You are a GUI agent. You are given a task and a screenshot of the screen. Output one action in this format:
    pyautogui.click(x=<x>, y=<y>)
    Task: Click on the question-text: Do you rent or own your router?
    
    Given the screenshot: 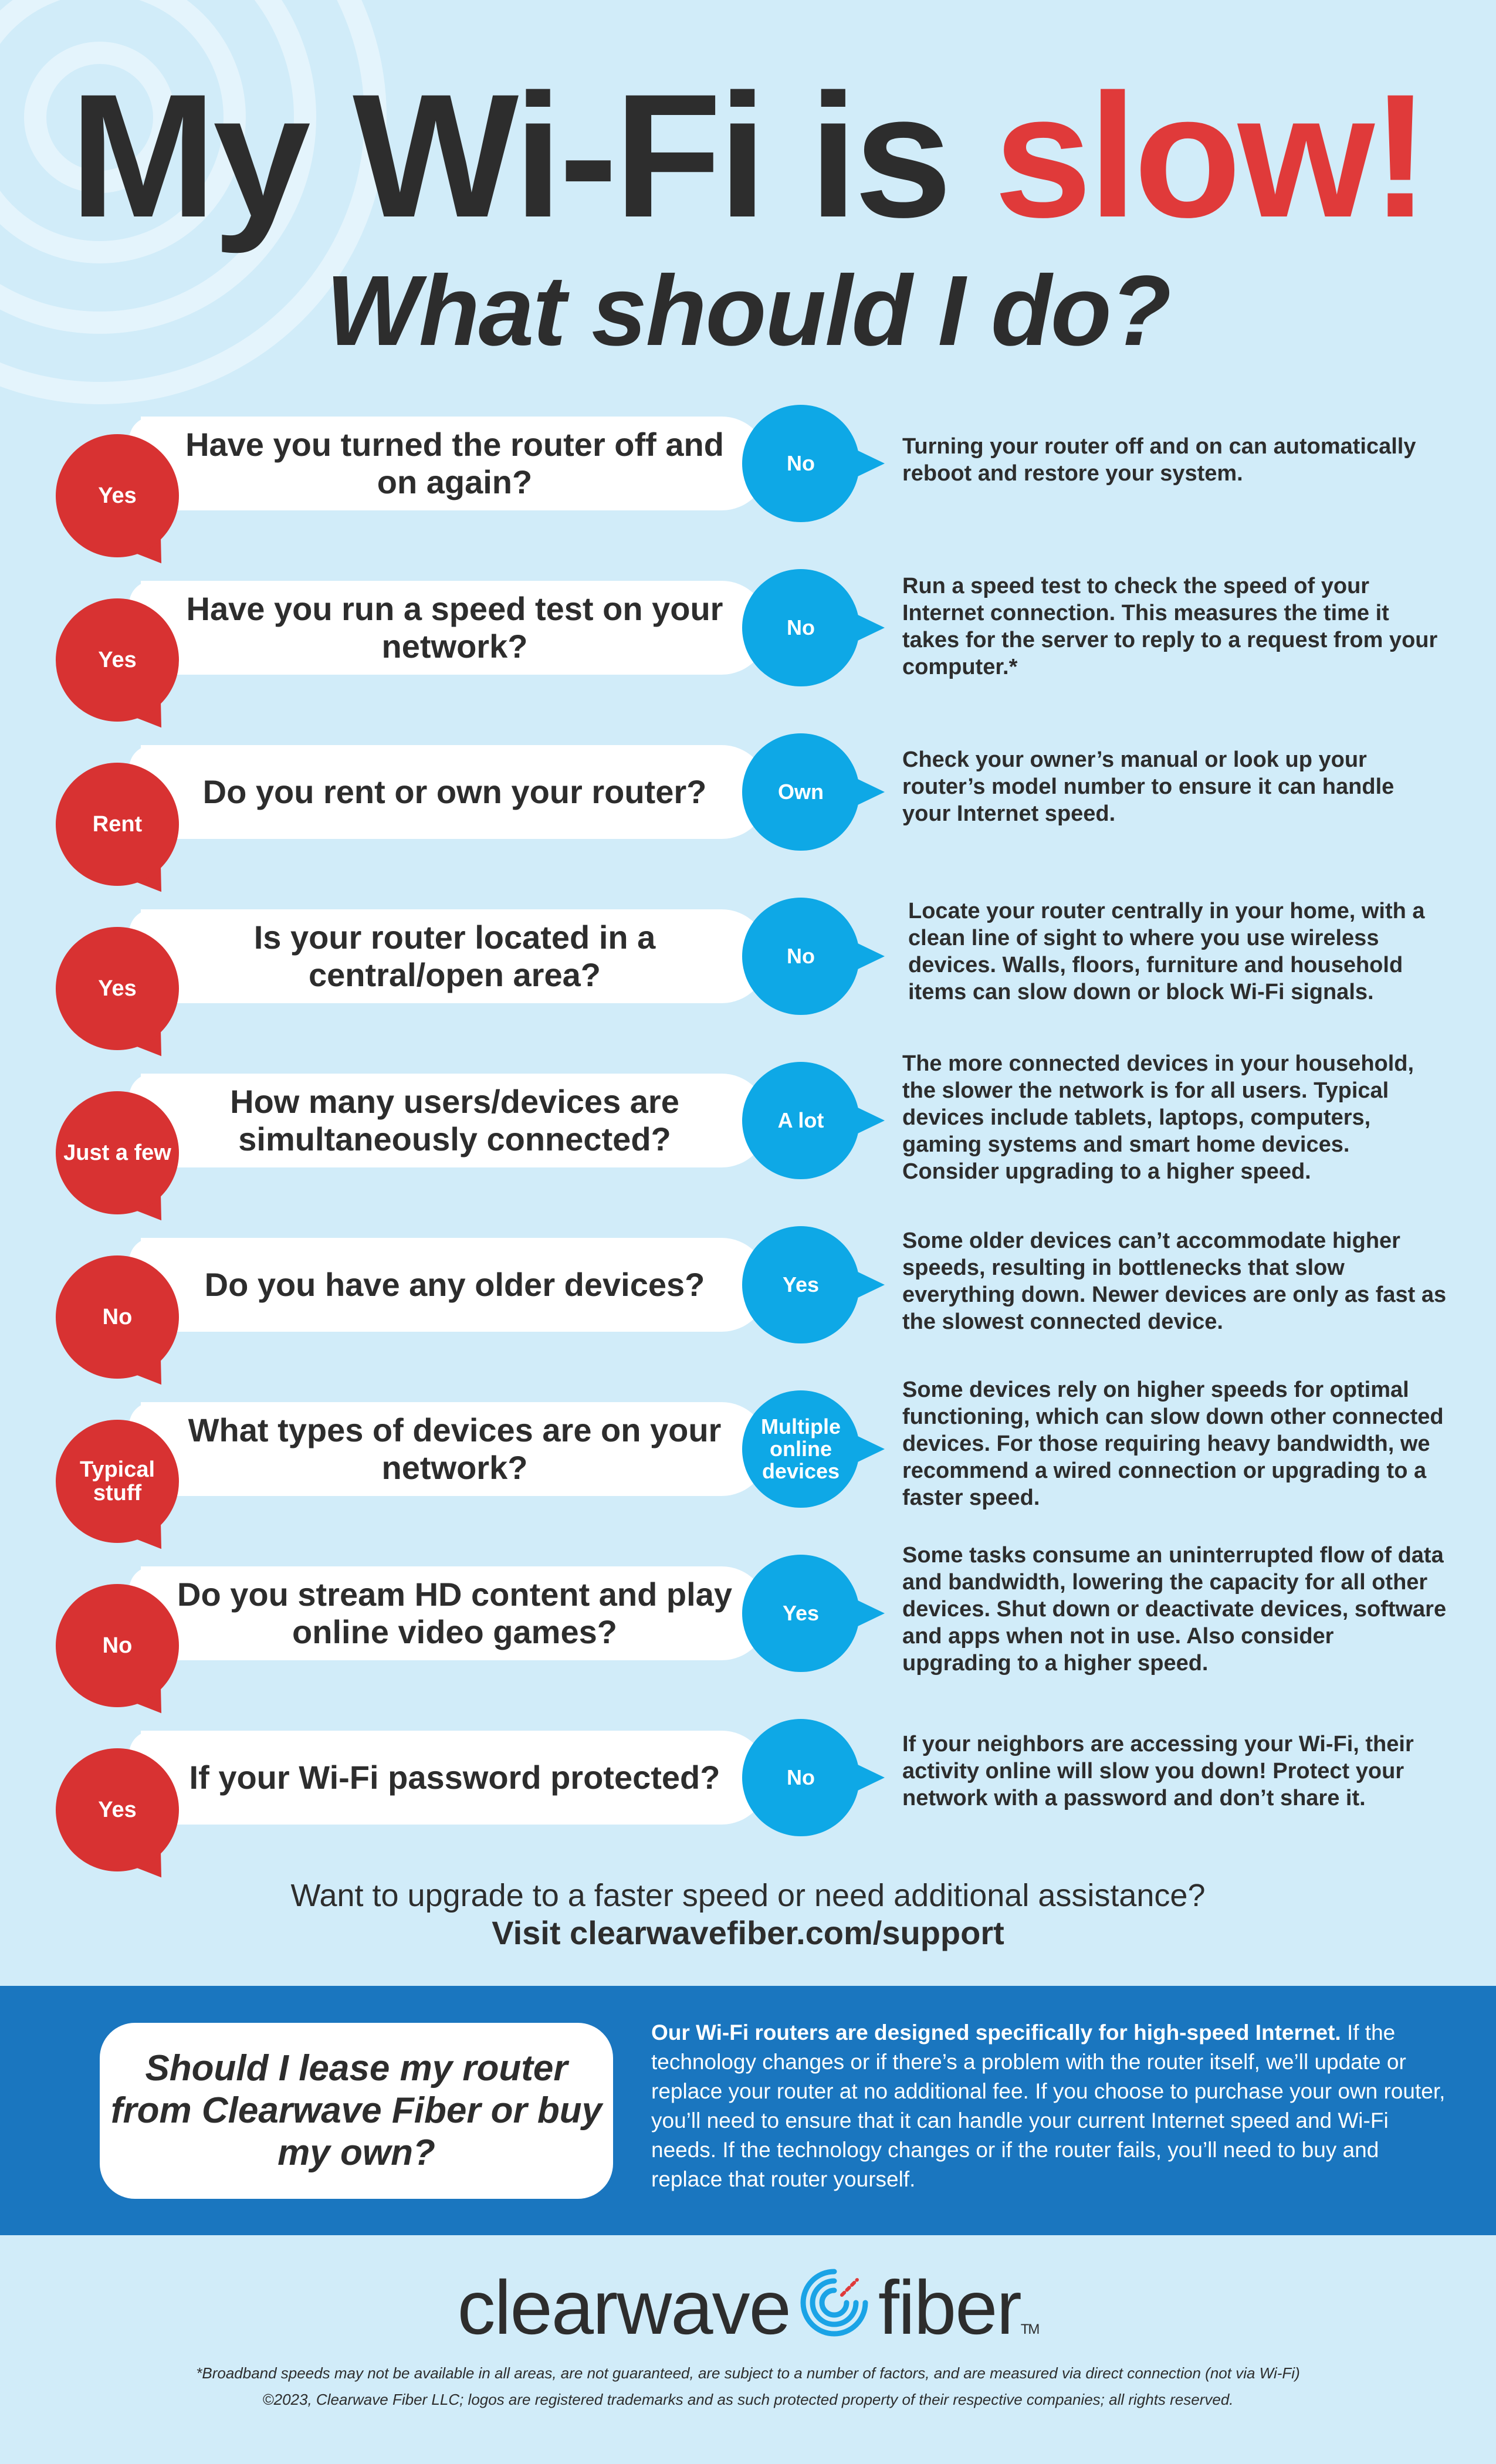 What is the action you would take?
    pyautogui.click(x=454, y=791)
    